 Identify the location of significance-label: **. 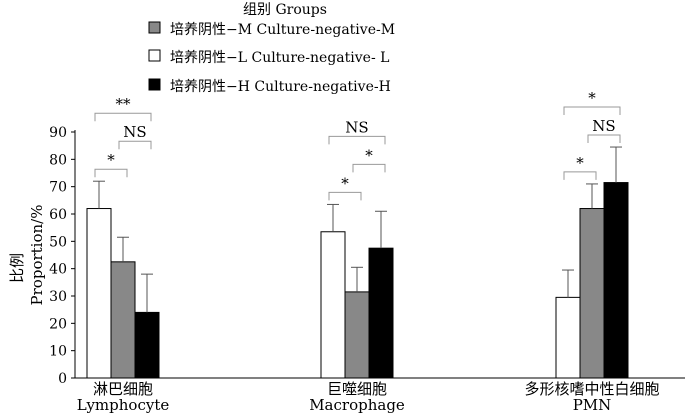
(124, 104).